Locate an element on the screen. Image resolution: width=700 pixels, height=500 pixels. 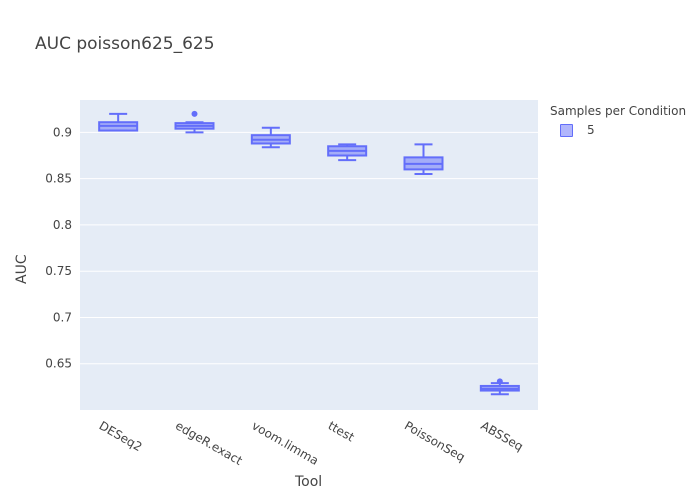
box-ttest is located at coordinates (347, 152).